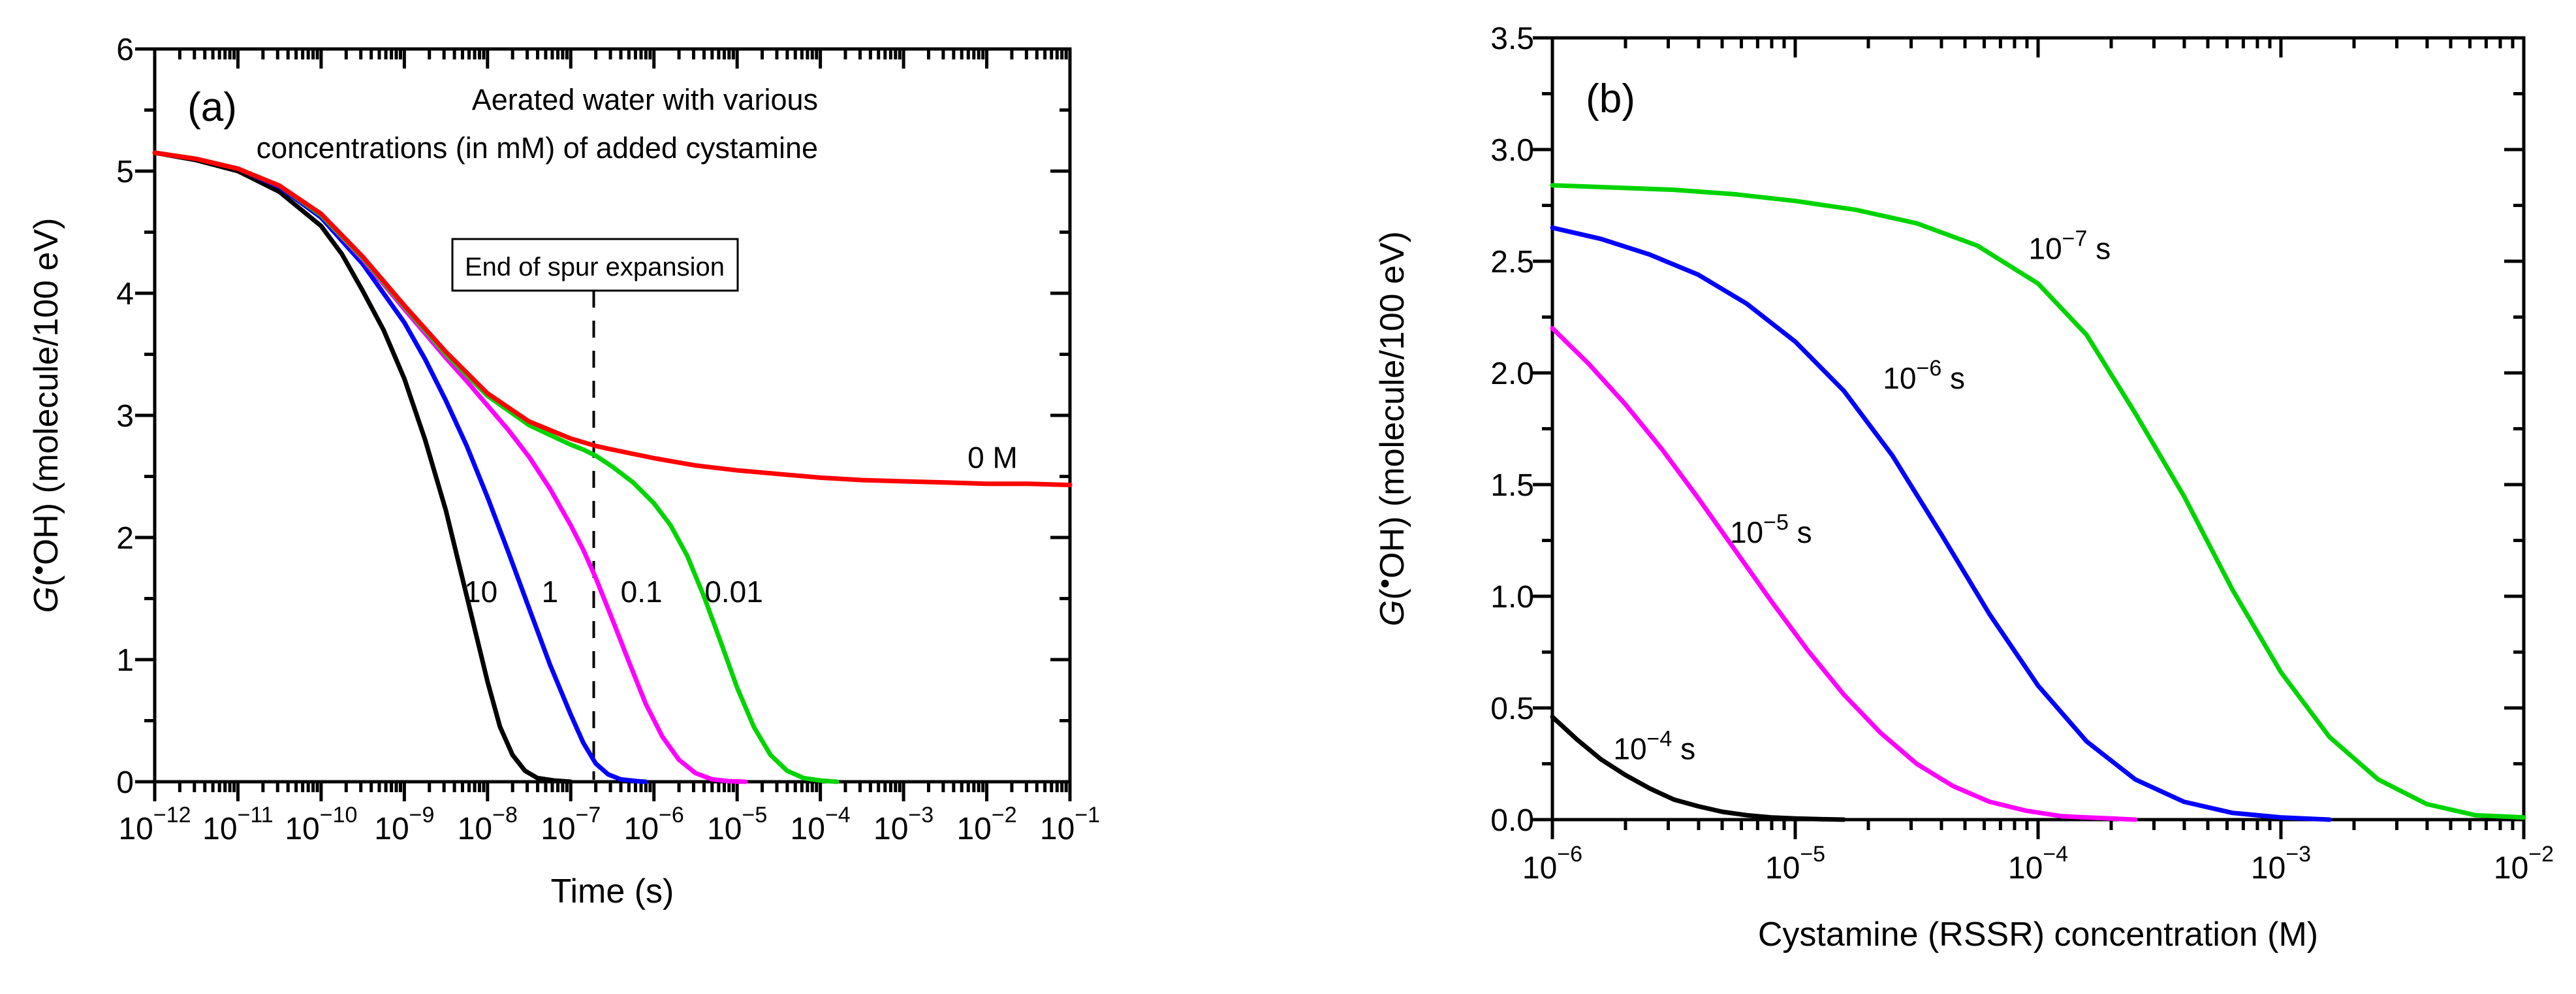 This screenshot has height=994, width=2576. I want to click on panel-b-xlabel: Cystamine (RSSR) concentration (M), so click(2038, 935).